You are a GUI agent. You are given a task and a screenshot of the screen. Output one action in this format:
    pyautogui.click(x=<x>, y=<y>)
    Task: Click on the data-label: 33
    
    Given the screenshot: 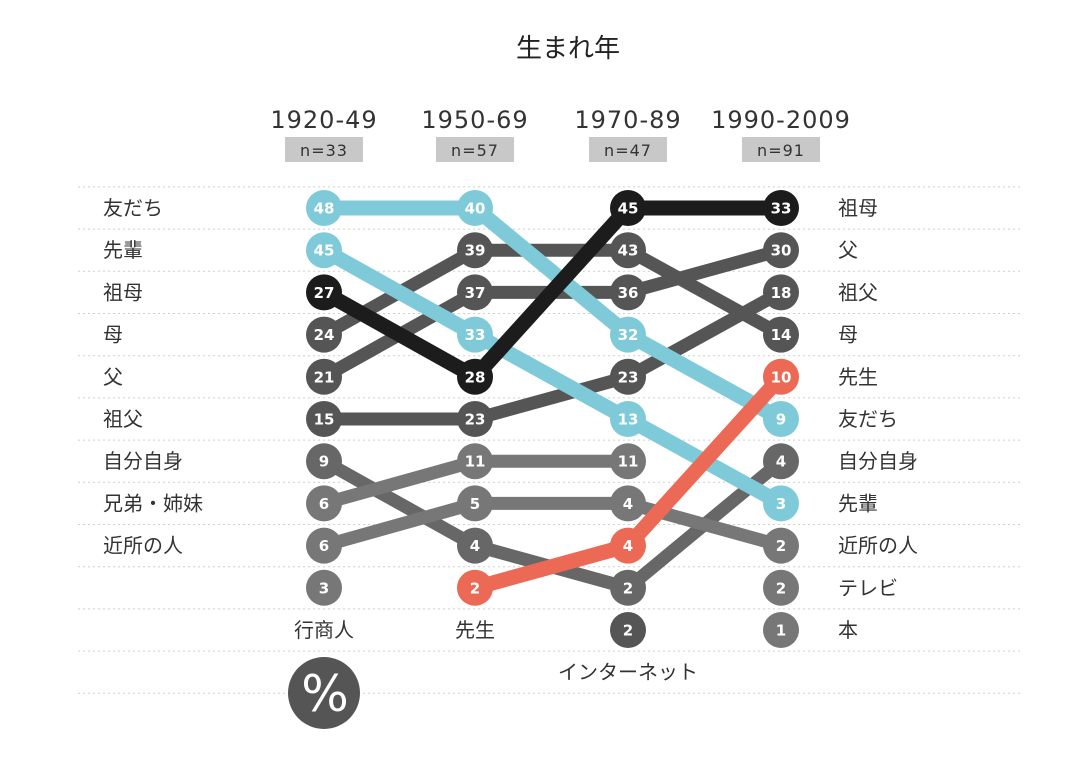 What is the action you would take?
    pyautogui.click(x=475, y=335)
    